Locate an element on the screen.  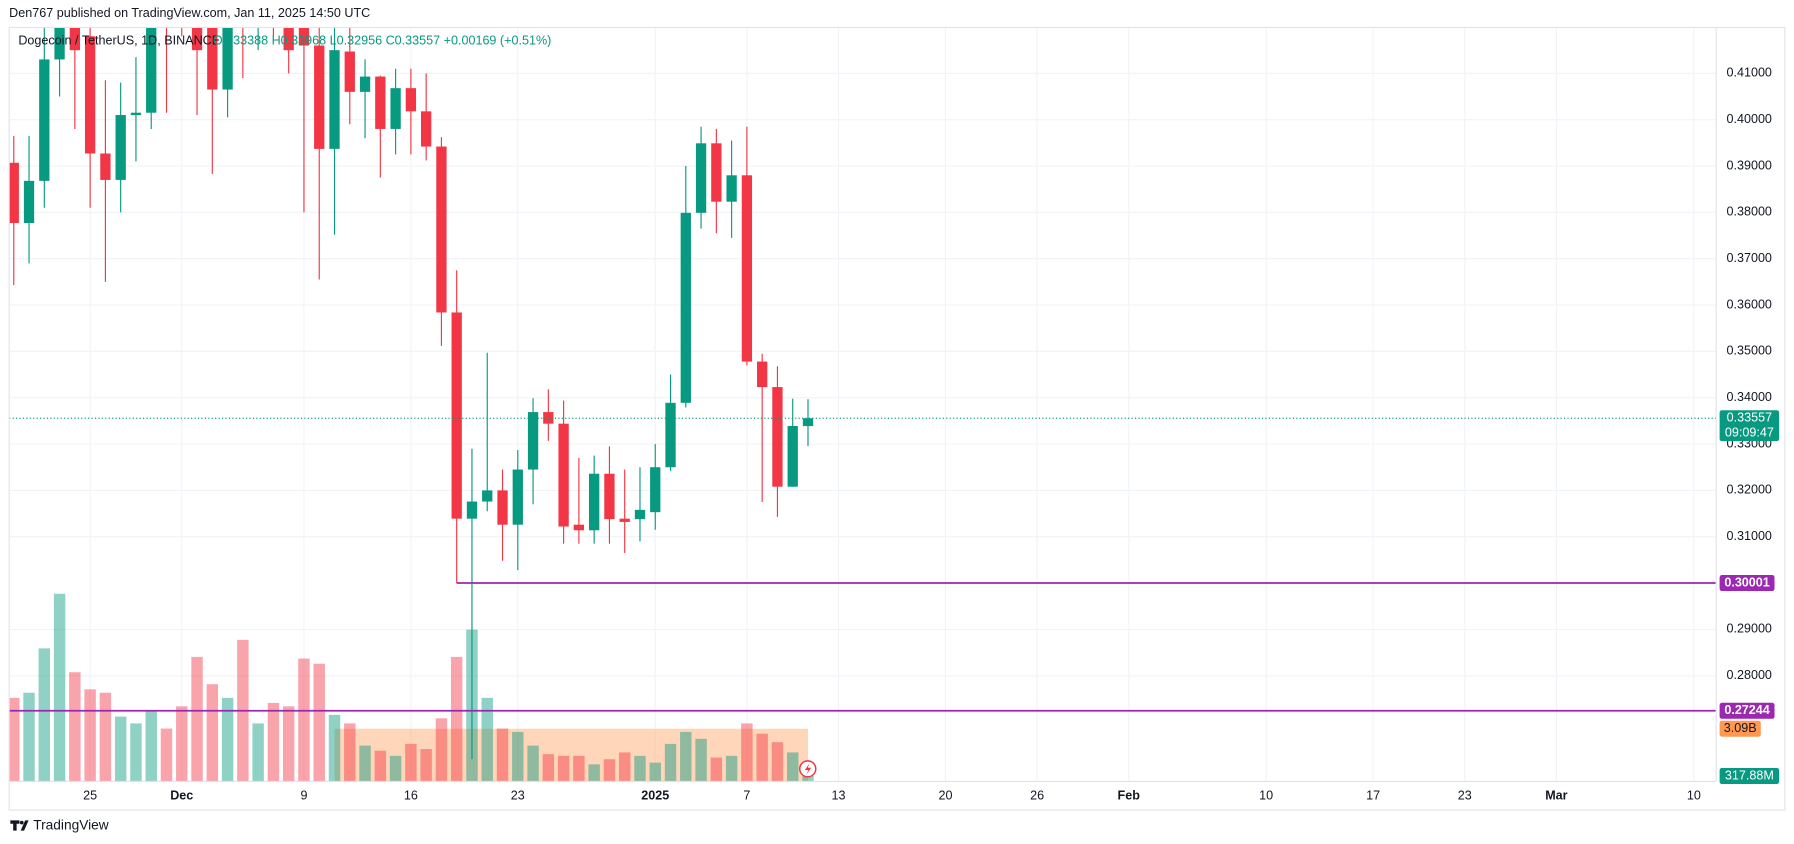
last-volume-box is located at coordinates (1749, 776).